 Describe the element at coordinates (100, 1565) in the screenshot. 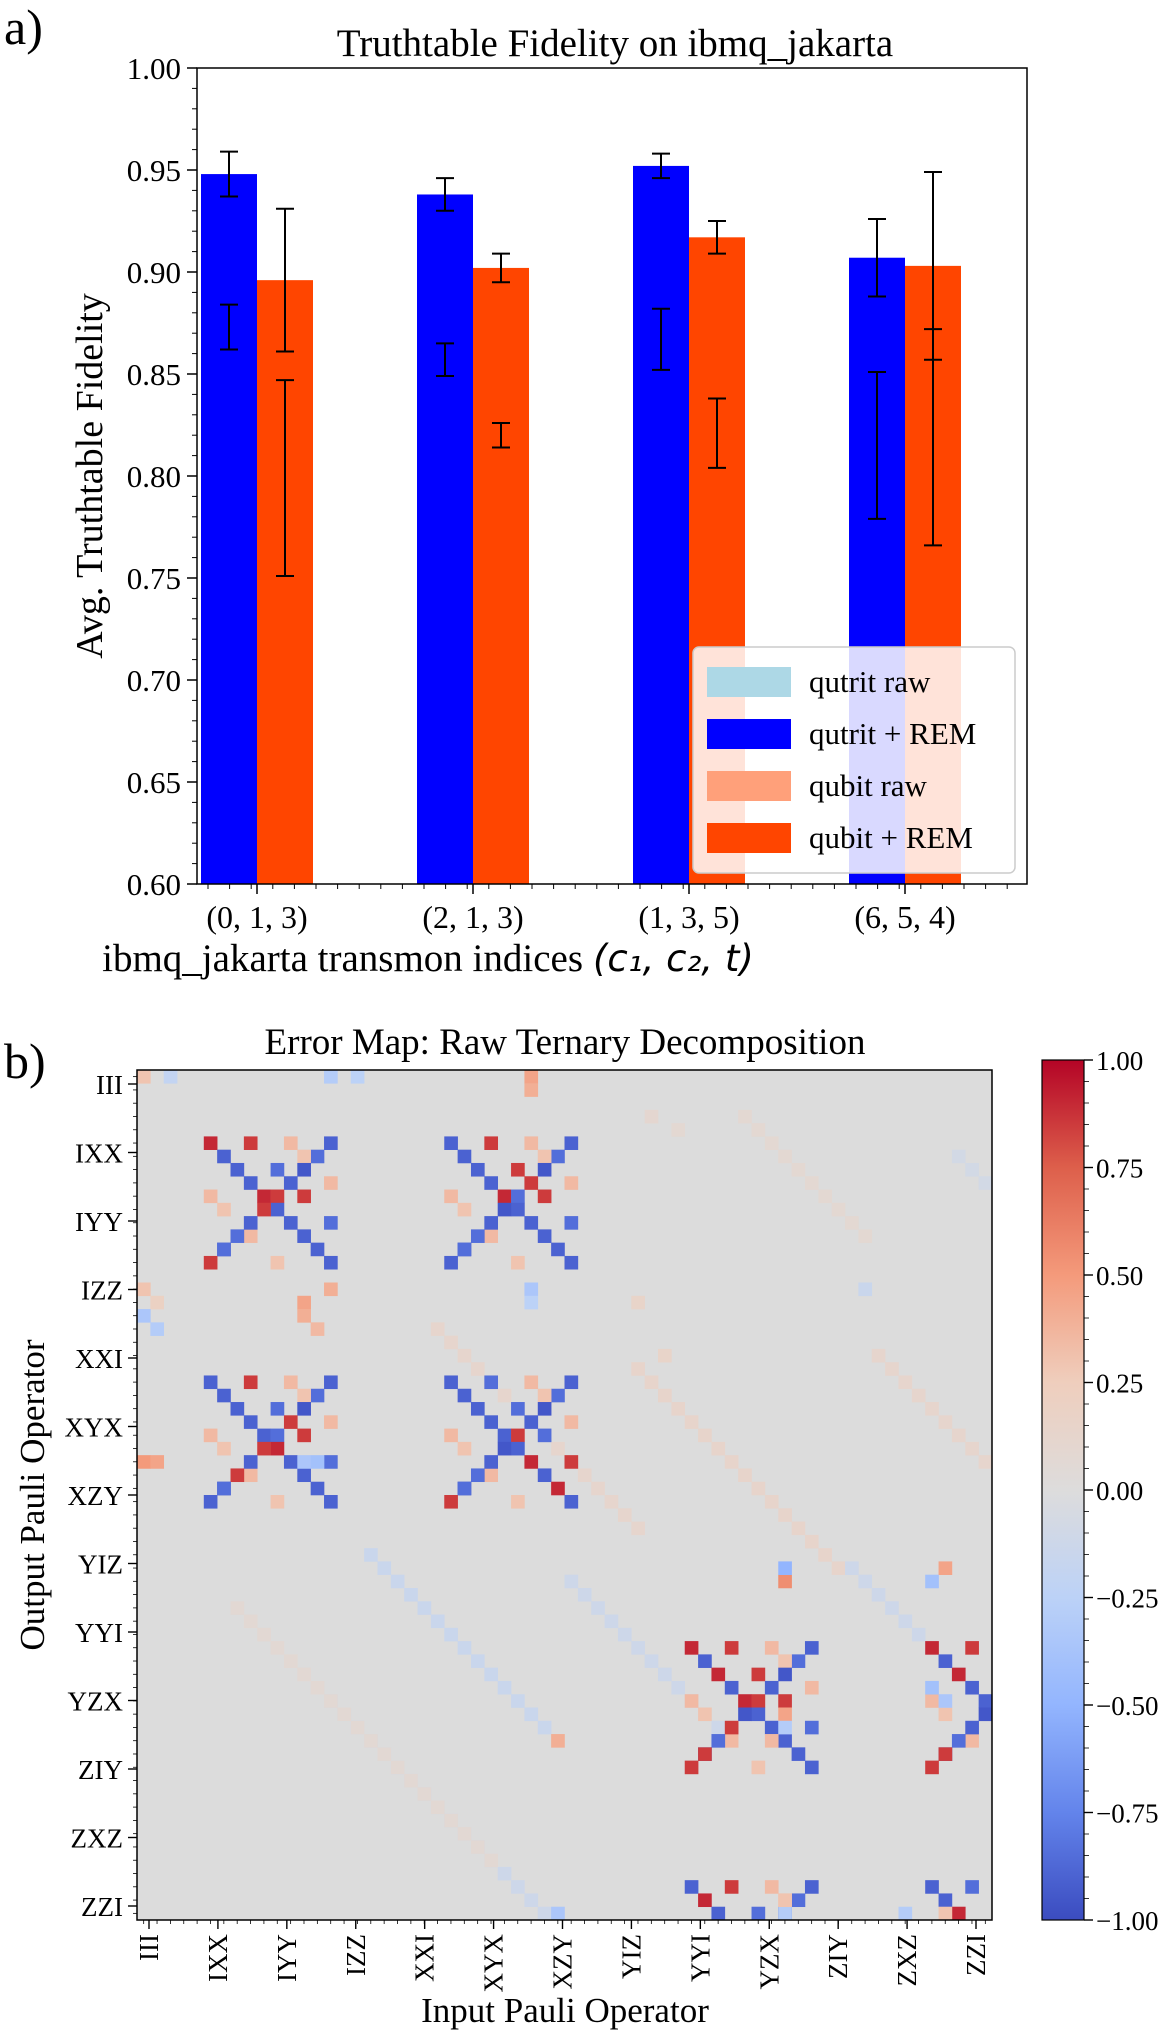

I see `heatmap-y-tick-label: YIZ` at that location.